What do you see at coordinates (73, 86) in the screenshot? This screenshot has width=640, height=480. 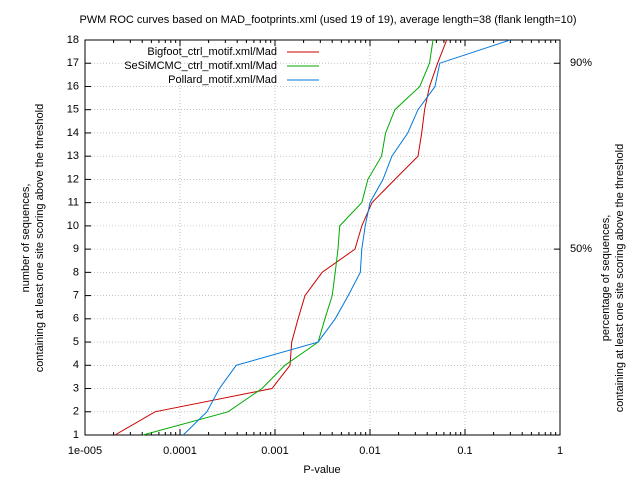 I see `y-tick-label: 16` at bounding box center [73, 86].